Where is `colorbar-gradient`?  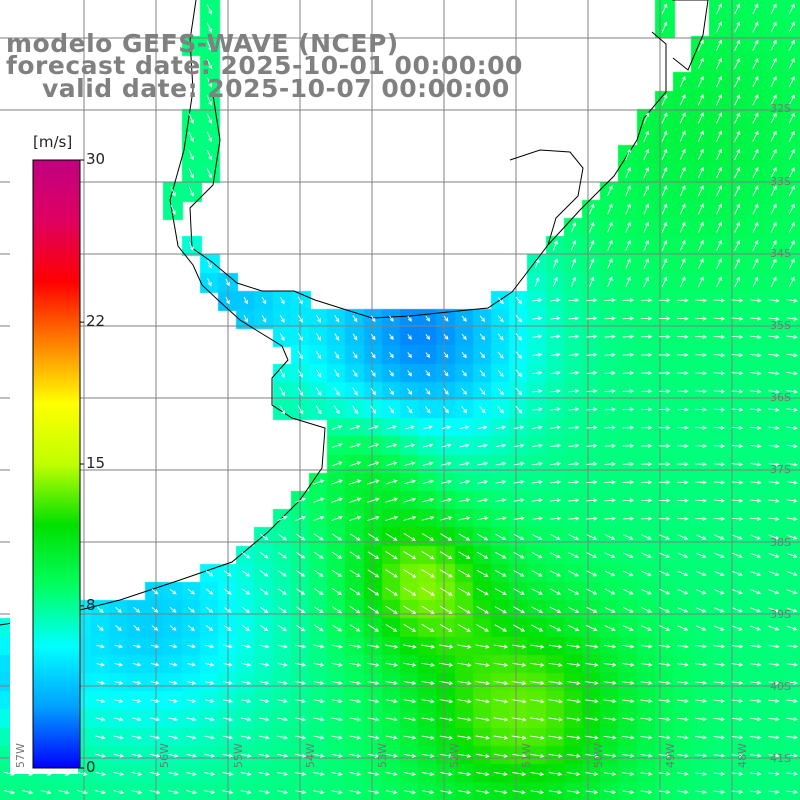
colorbar-gradient is located at coordinates (56, 464).